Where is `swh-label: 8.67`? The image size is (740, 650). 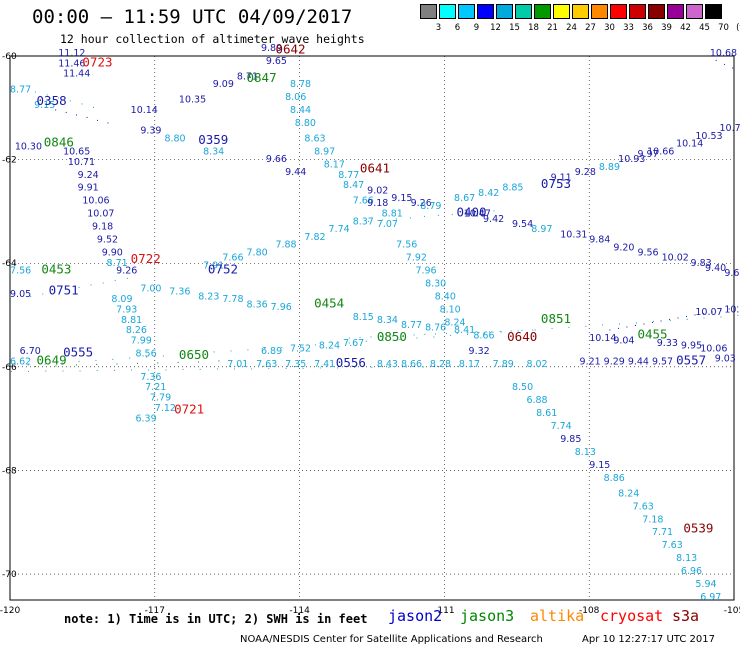
swh-label: 8.67 is located at coordinates (464, 198).